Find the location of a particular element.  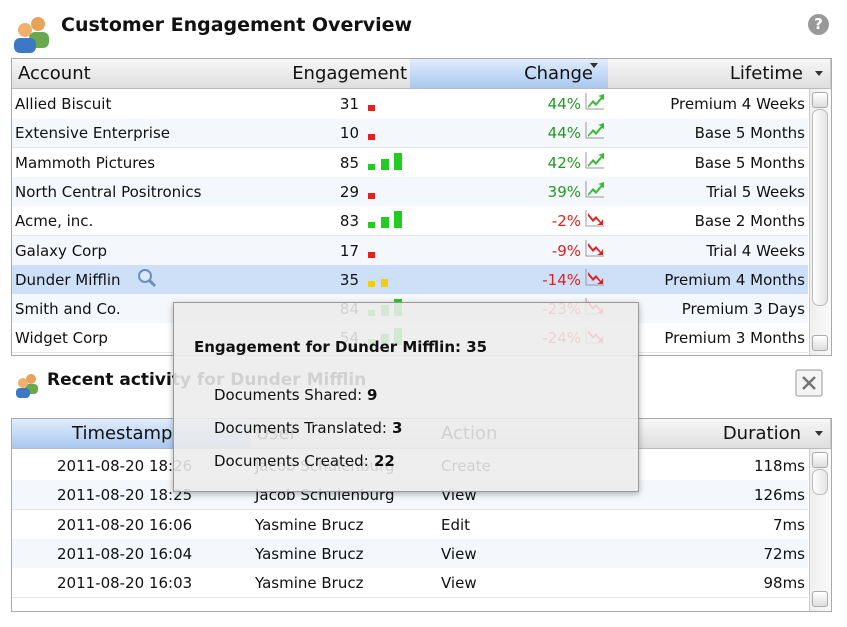

engagement-cell: 29 is located at coordinates (349, 191).